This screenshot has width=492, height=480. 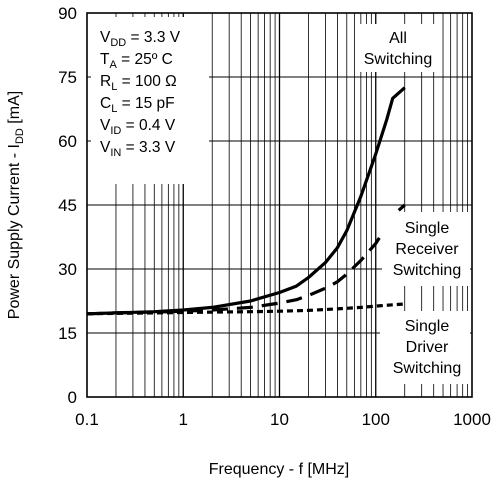 I want to click on x-tick-label: 10, so click(x=279, y=419).